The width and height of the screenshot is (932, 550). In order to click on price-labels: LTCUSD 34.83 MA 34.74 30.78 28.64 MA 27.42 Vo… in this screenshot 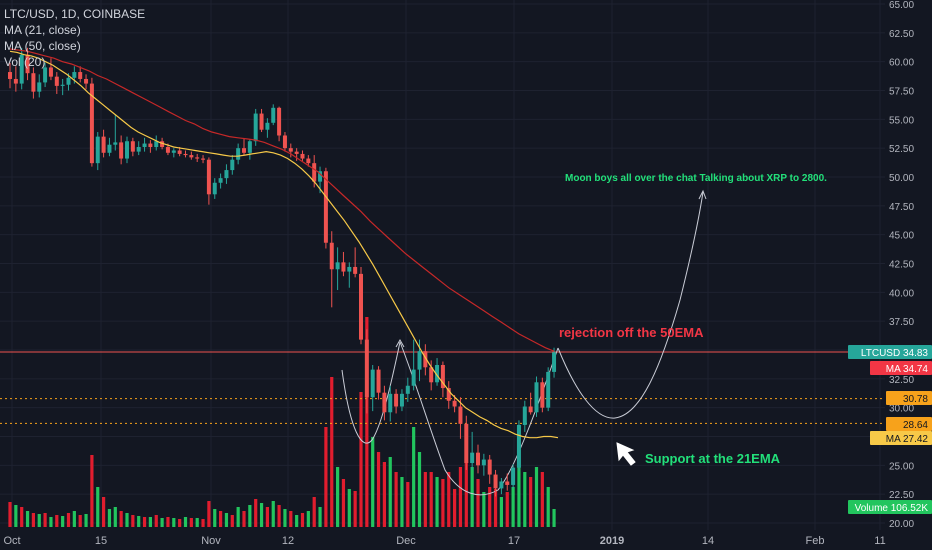, I will do `click(890, 429)`.